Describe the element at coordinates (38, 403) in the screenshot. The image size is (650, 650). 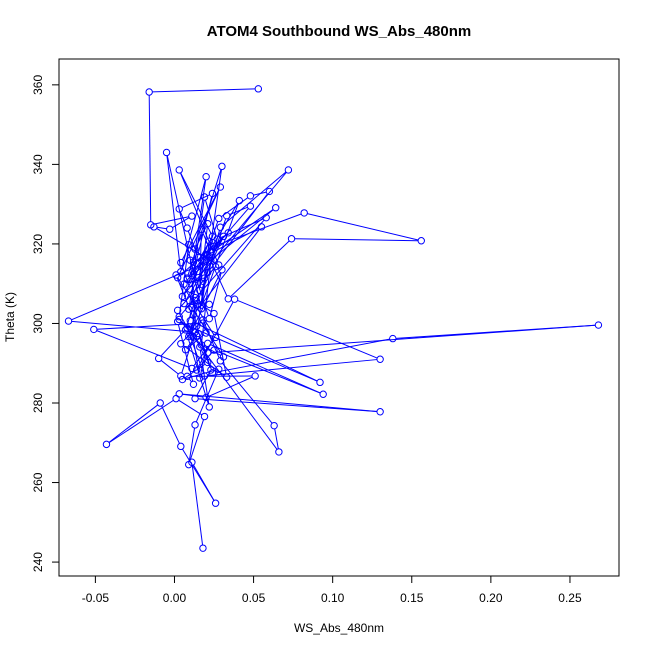
I see `y-tick-label: 280` at that location.